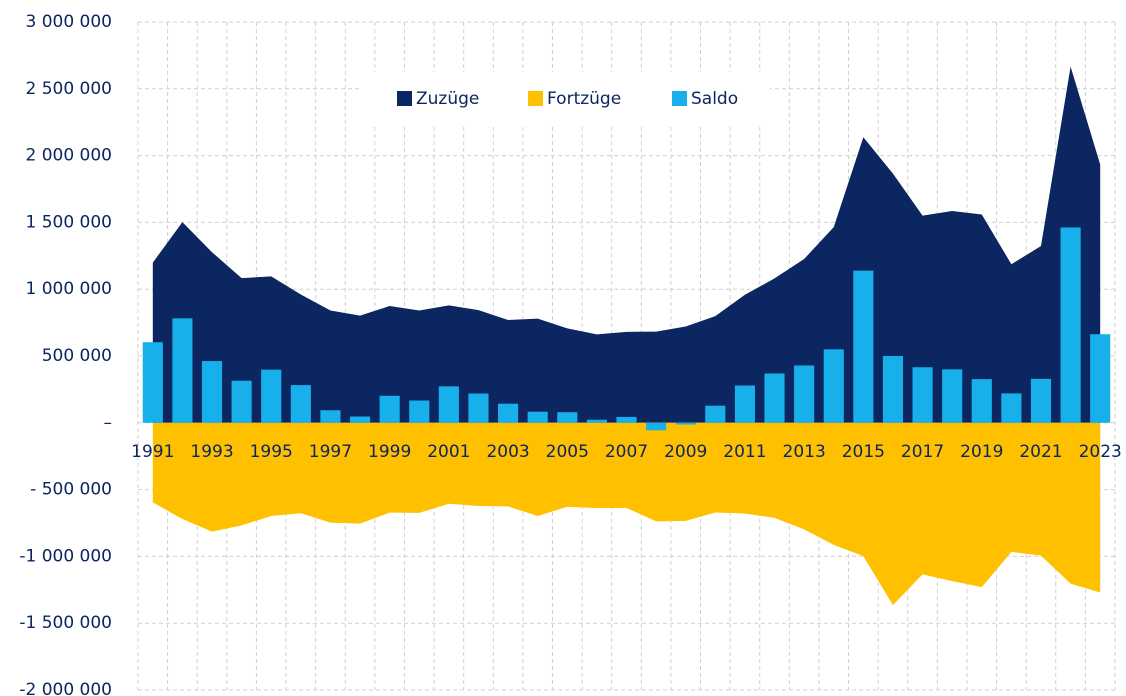 The height and width of the screenshot is (696, 1126). I want to click on y-tick-label: 3 000 000, so click(68, 22).